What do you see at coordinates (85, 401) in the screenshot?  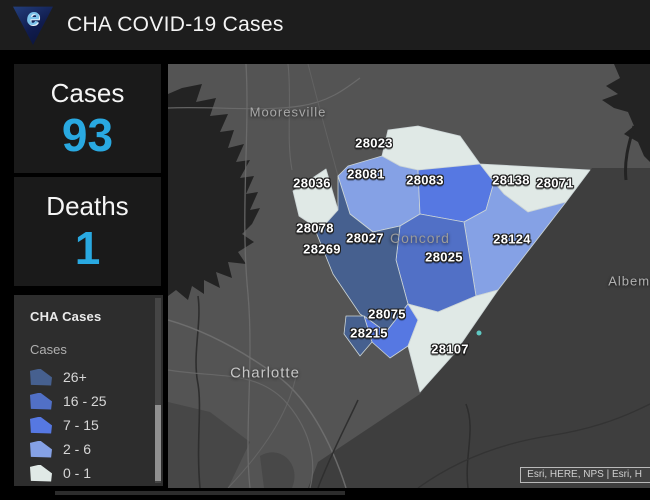 I see `legend-item-label: 16 - 25` at bounding box center [85, 401].